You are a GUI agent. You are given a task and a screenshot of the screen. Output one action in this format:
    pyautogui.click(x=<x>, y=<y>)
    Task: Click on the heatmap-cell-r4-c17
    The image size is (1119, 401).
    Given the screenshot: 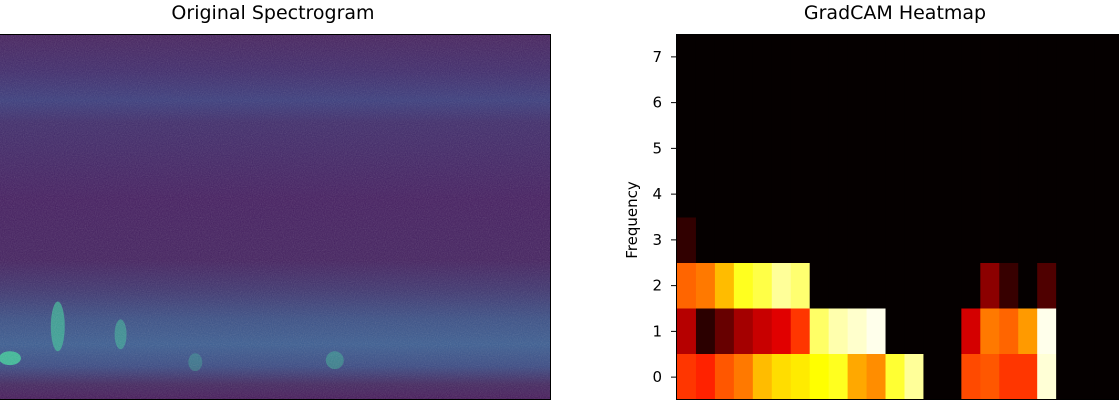 What is the action you would take?
    pyautogui.click(x=1009, y=194)
    